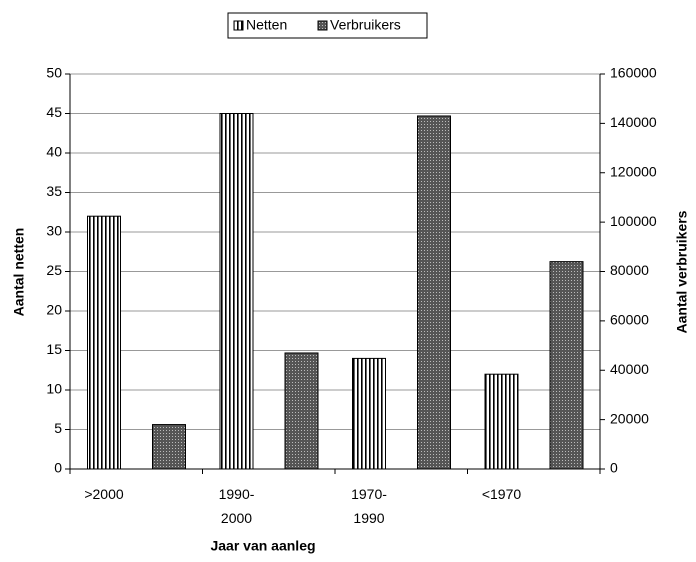  Describe the element at coordinates (633, 221) in the screenshot. I see `y2-tick-label: 100000` at that location.